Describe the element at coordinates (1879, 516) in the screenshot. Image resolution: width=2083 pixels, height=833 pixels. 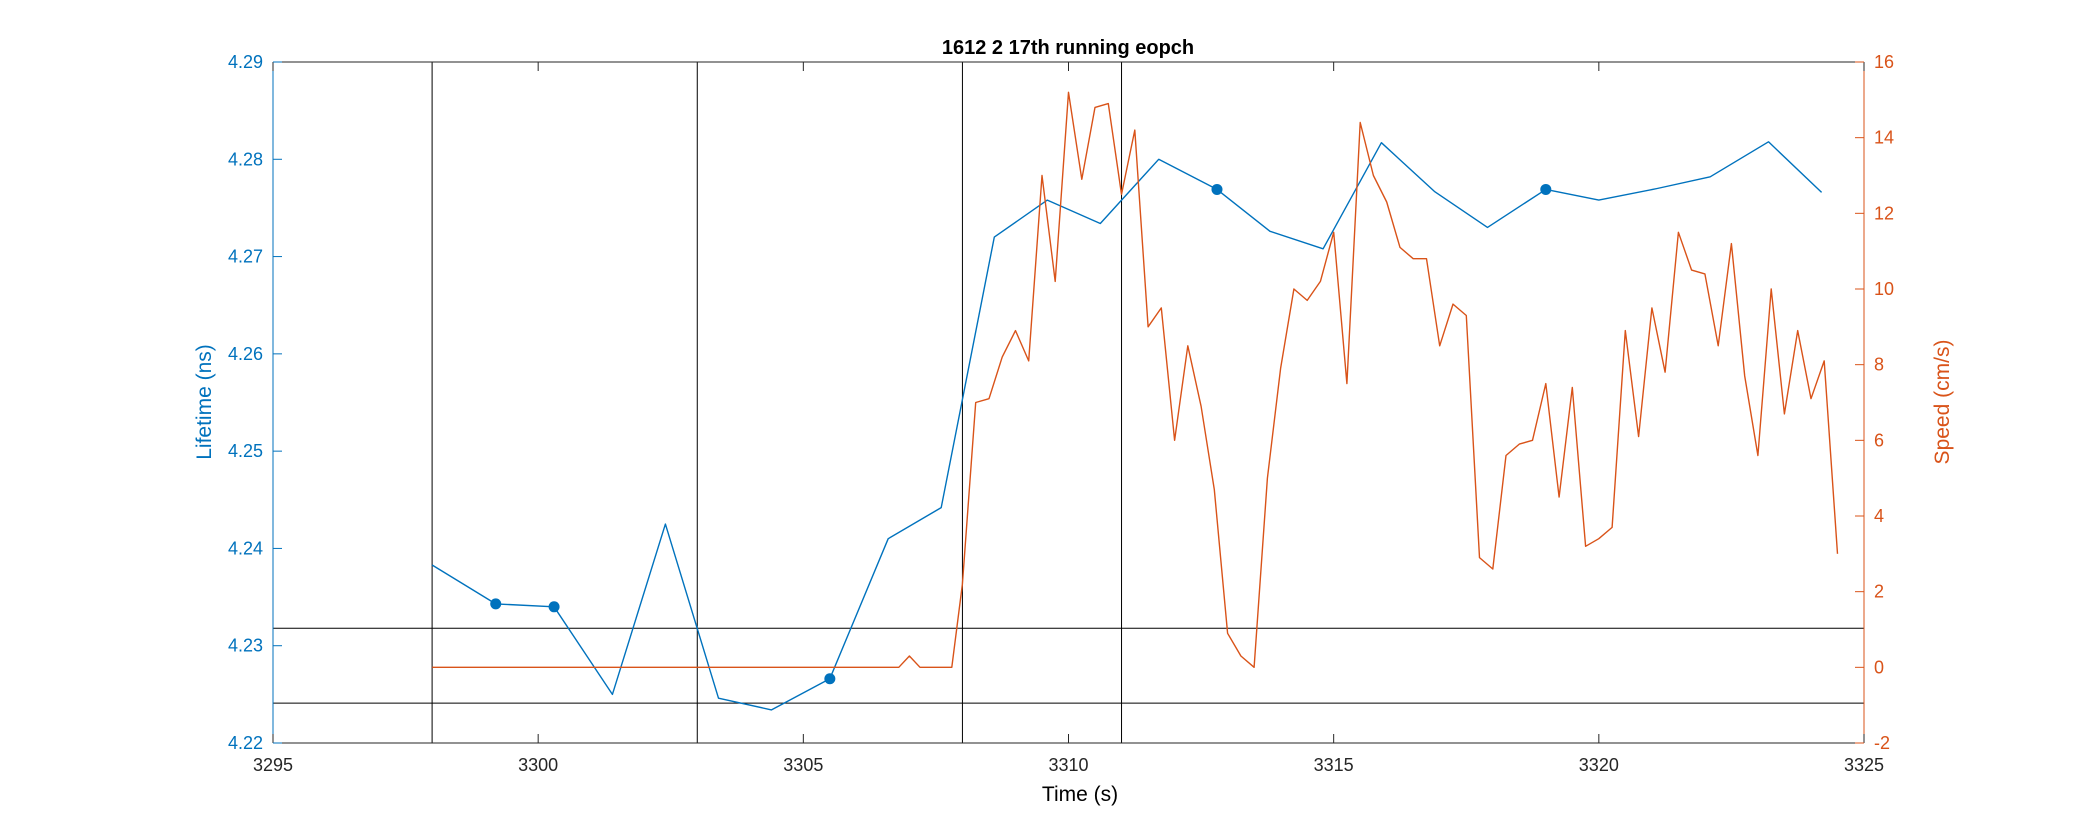
I see `y-right-tick-label: 4` at that location.